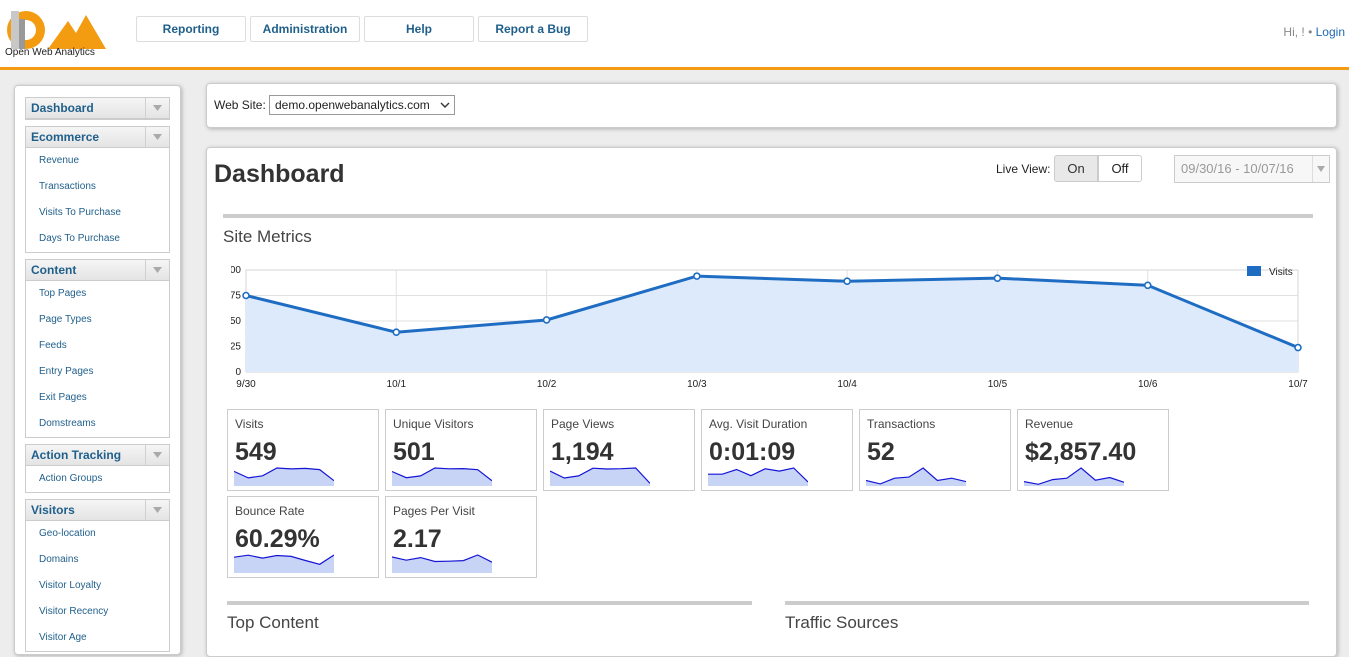 The image size is (1349, 657). Describe the element at coordinates (238, 372) in the screenshot. I see `y-tick-label: 0` at that location.